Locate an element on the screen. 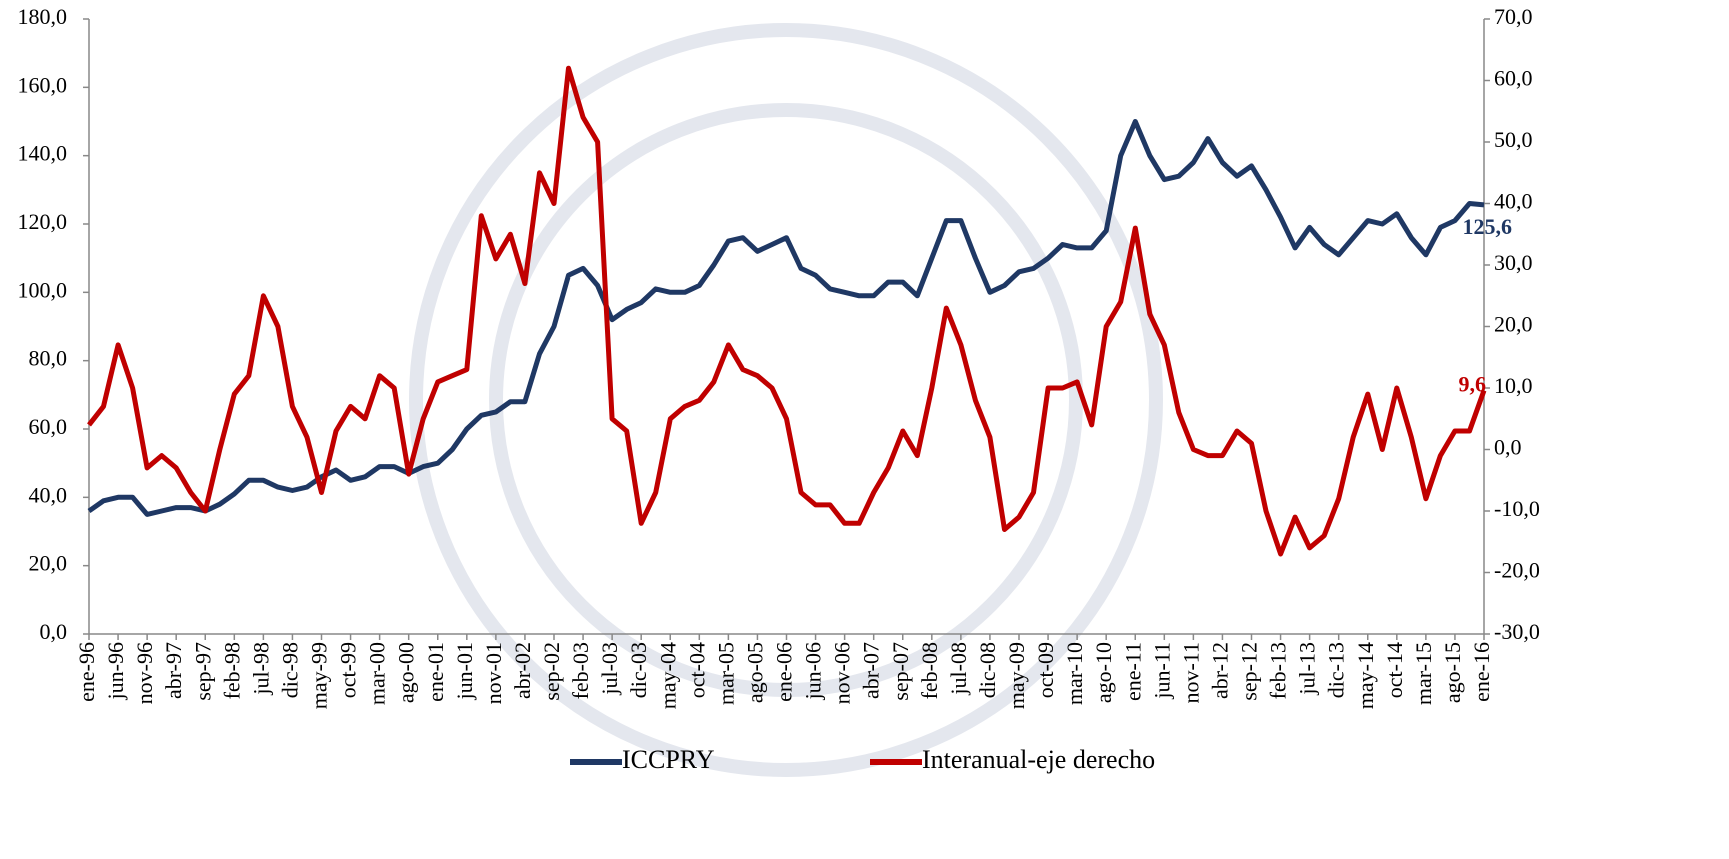 This screenshot has height=859, width=1729. y-tick-label: 60,0 is located at coordinates (48, 426).